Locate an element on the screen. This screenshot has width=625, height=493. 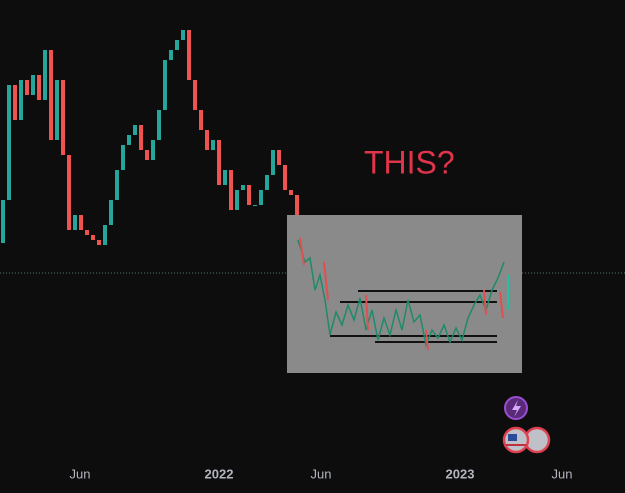
inset-box is located at coordinates (404, 294).